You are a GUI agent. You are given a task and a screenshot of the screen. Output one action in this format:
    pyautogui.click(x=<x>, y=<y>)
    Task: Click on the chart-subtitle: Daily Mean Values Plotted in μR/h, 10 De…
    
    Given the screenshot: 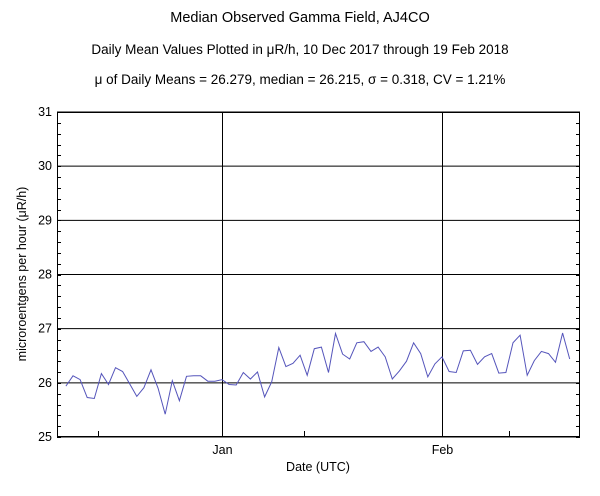 What is the action you would take?
    pyautogui.click(x=300, y=49)
    